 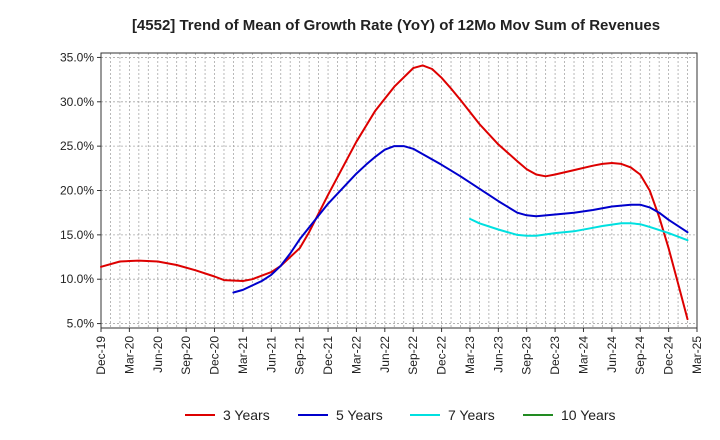 What do you see at coordinates (470, 355) in the screenshot?
I see `x-tick-label: Mar-23` at bounding box center [470, 355].